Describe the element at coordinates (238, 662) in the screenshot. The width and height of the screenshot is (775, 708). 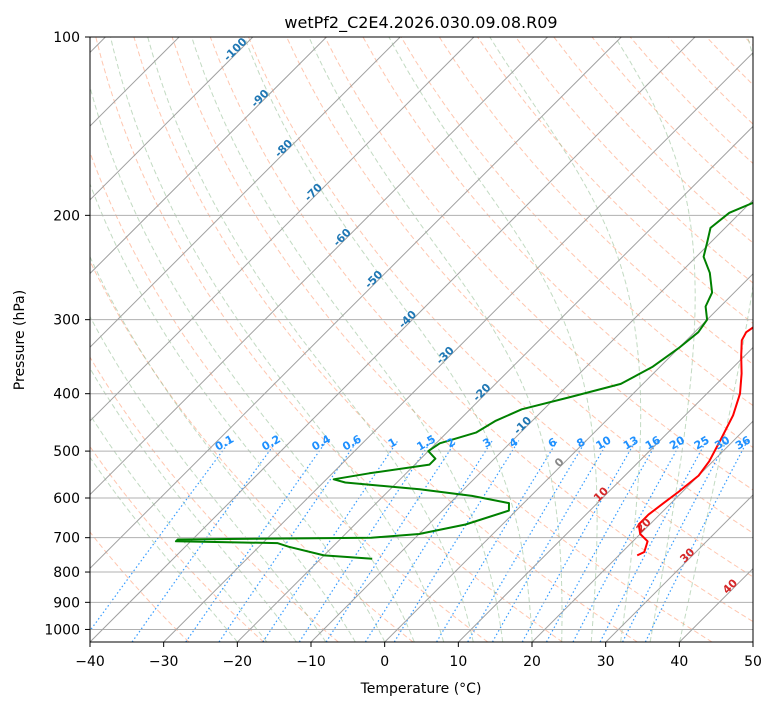
I see `x-tick-label: −20` at that location.